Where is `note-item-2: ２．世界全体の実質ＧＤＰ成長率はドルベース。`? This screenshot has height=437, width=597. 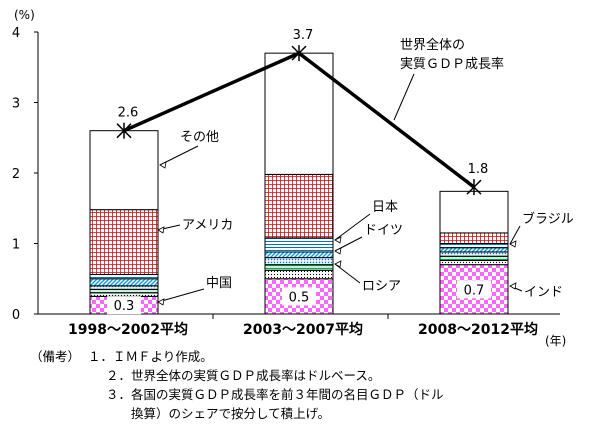 note-item-2: ２．世界全体の実質ＧＤＰ成長率はドルベース。 is located at coordinates (243, 375).